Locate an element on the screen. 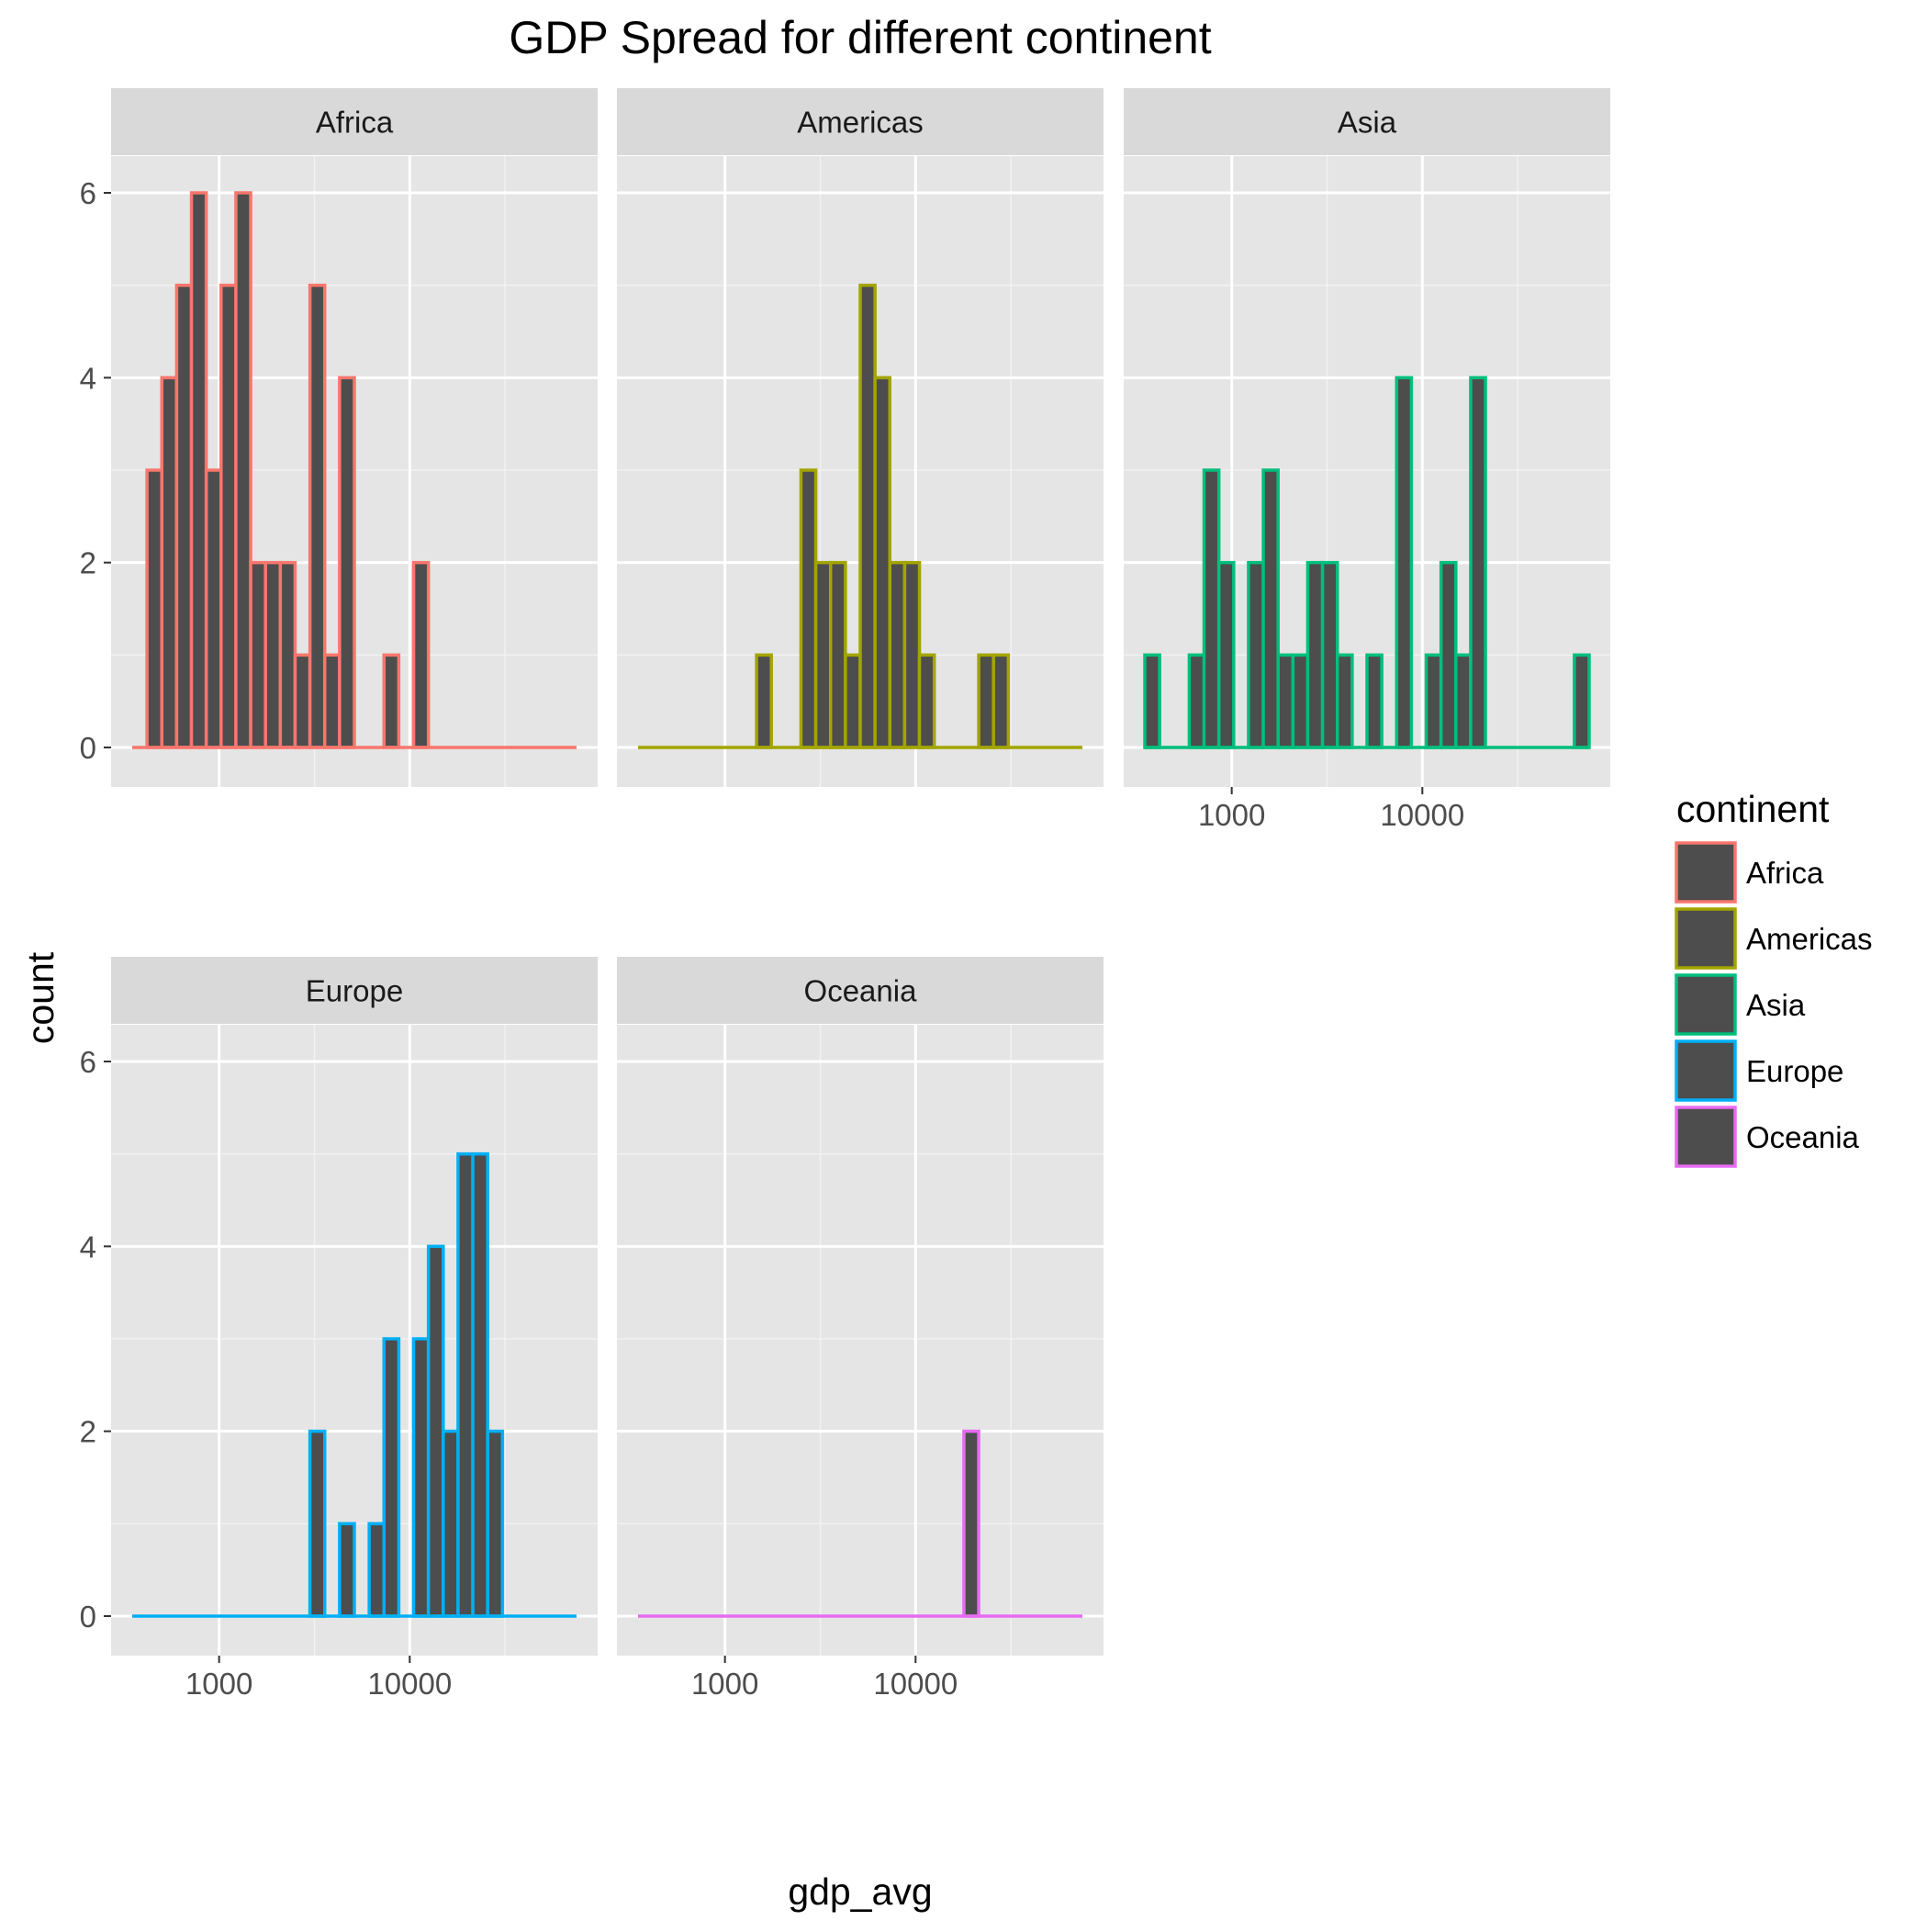 The height and width of the screenshot is (1932, 1927). facet-panel-americas: Americas is located at coordinates (861, 437).